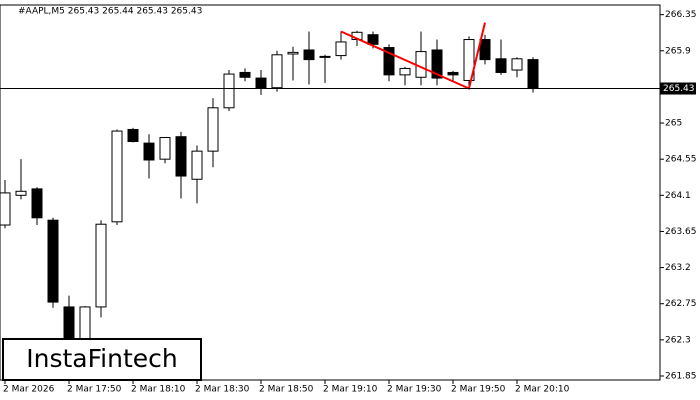 Image resolution: width=700 pixels, height=400 pixels. I want to click on logo-box, so click(102, 359).